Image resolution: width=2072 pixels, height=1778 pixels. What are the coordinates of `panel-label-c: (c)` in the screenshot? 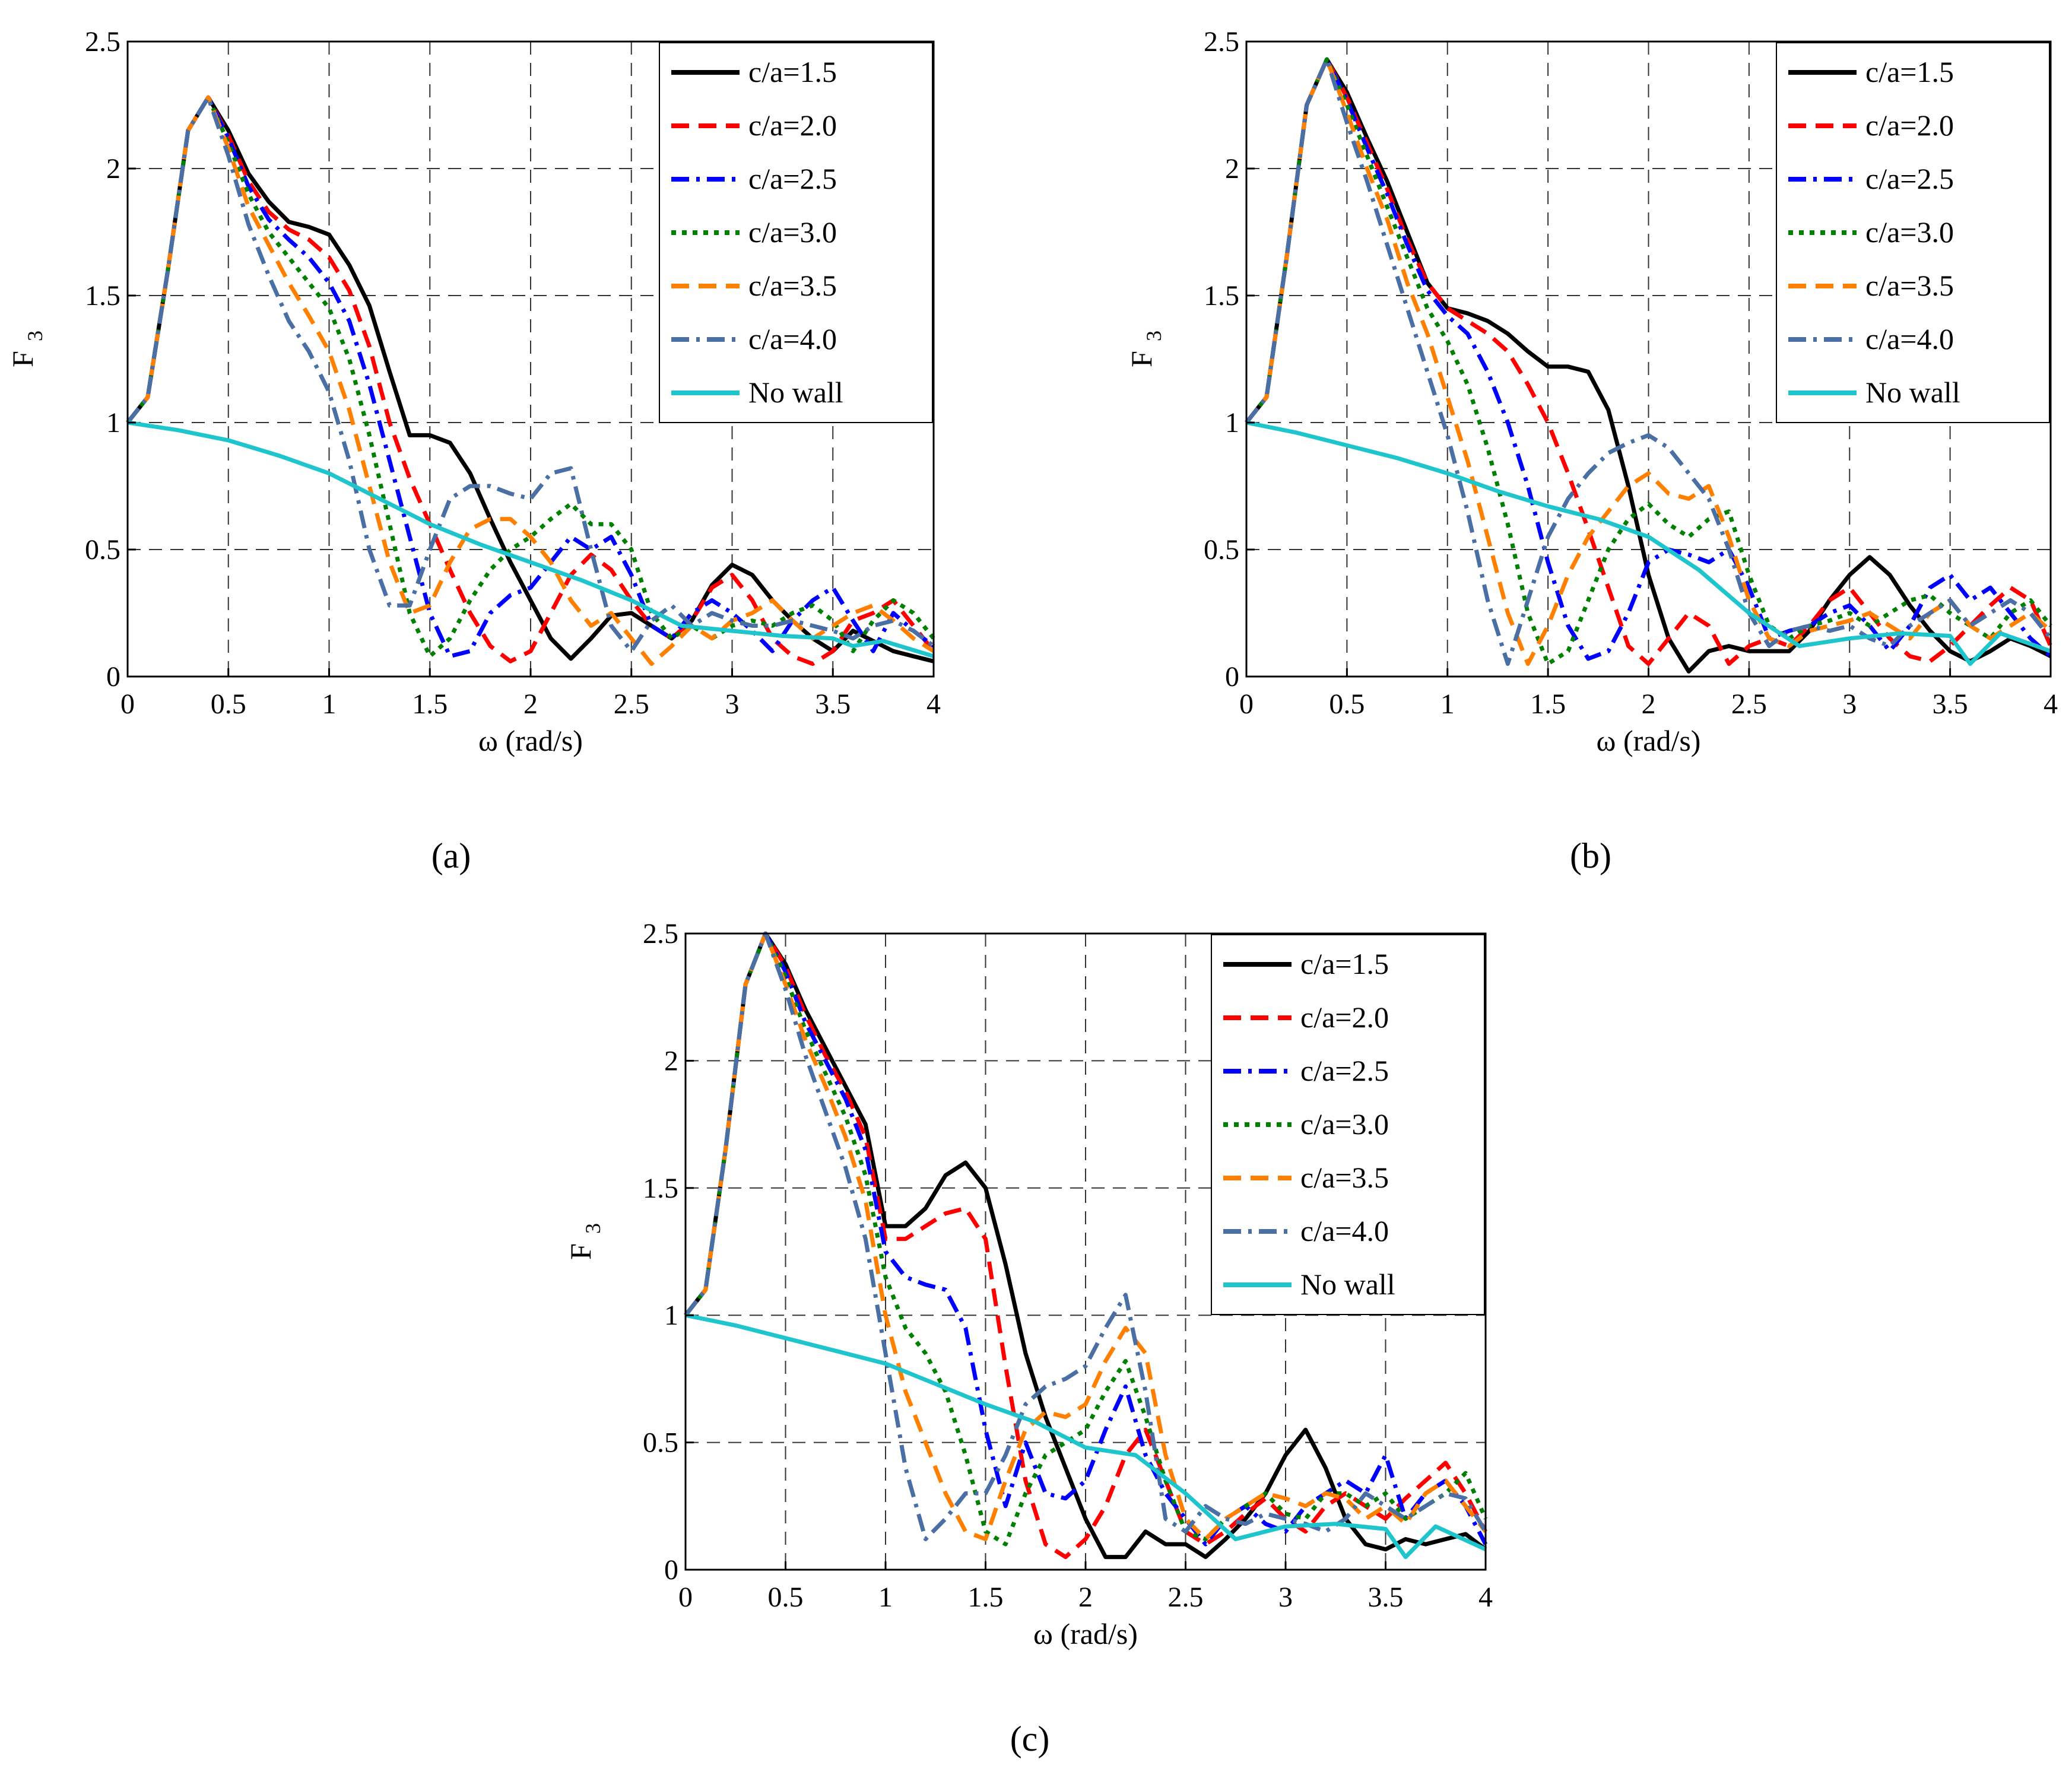 It's located at (1030, 1738).